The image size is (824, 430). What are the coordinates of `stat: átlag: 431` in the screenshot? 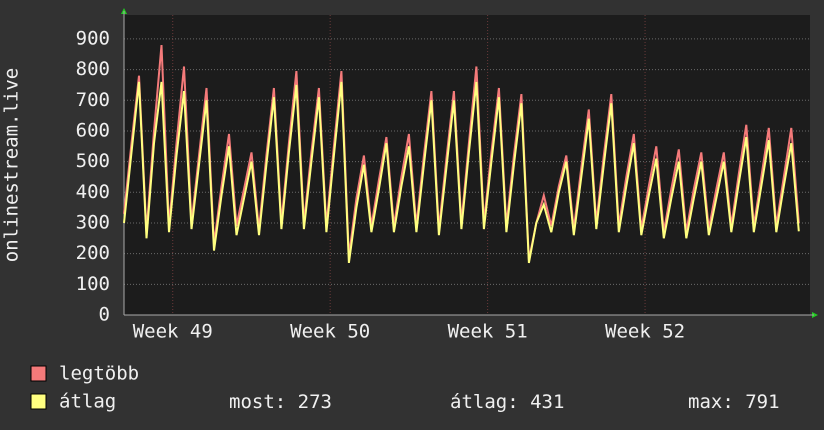 It's located at (507, 402).